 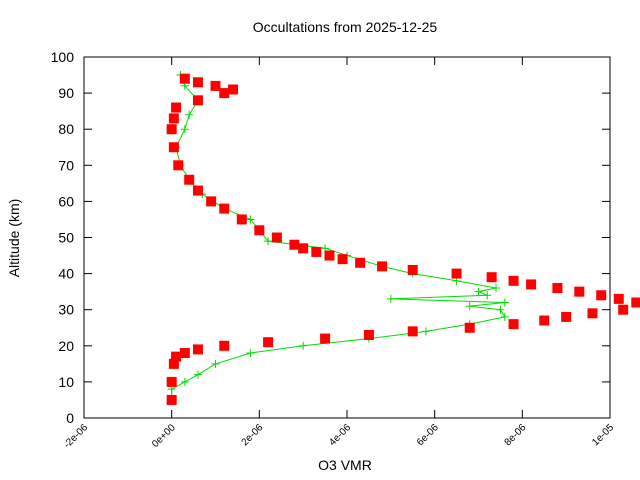 What do you see at coordinates (428, 435) in the screenshot?
I see `x-tick-label: 6e-06` at bounding box center [428, 435].